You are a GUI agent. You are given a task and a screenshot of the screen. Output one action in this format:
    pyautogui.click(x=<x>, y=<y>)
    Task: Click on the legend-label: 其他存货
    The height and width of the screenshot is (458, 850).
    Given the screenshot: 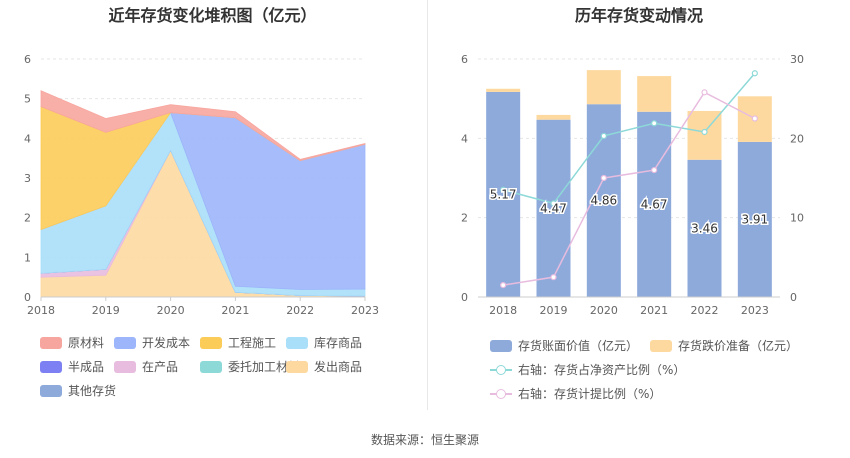 What is the action you would take?
    pyautogui.click(x=92, y=391)
    